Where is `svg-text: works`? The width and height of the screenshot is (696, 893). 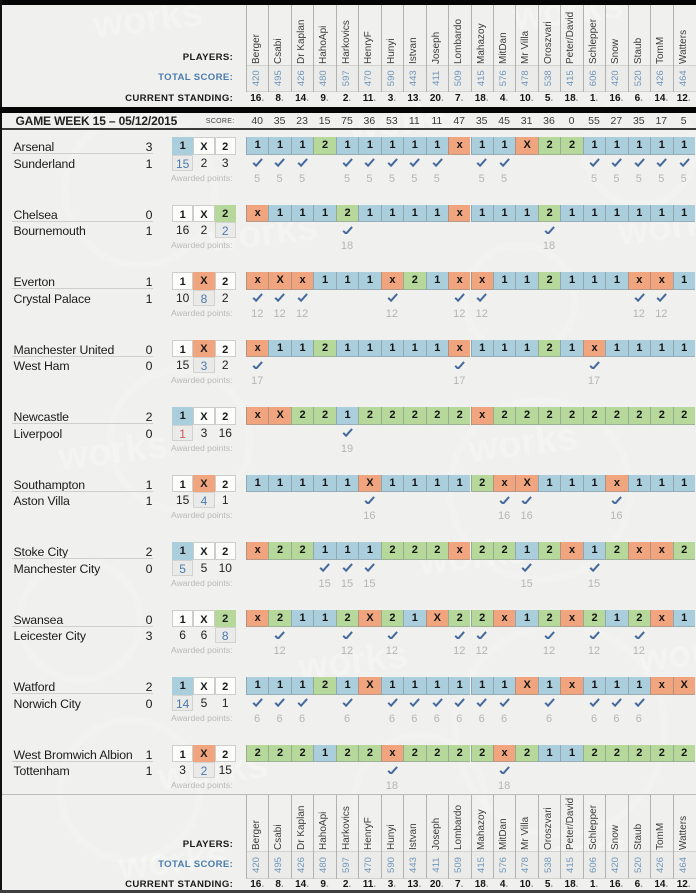 svg-text: works is located at coordinates (147, 23).